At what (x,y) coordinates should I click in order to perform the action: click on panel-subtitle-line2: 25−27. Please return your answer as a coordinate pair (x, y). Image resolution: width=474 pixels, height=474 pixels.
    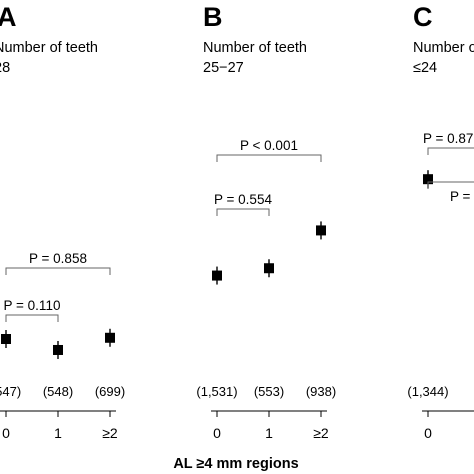
    Looking at the image, I should click on (223, 68).